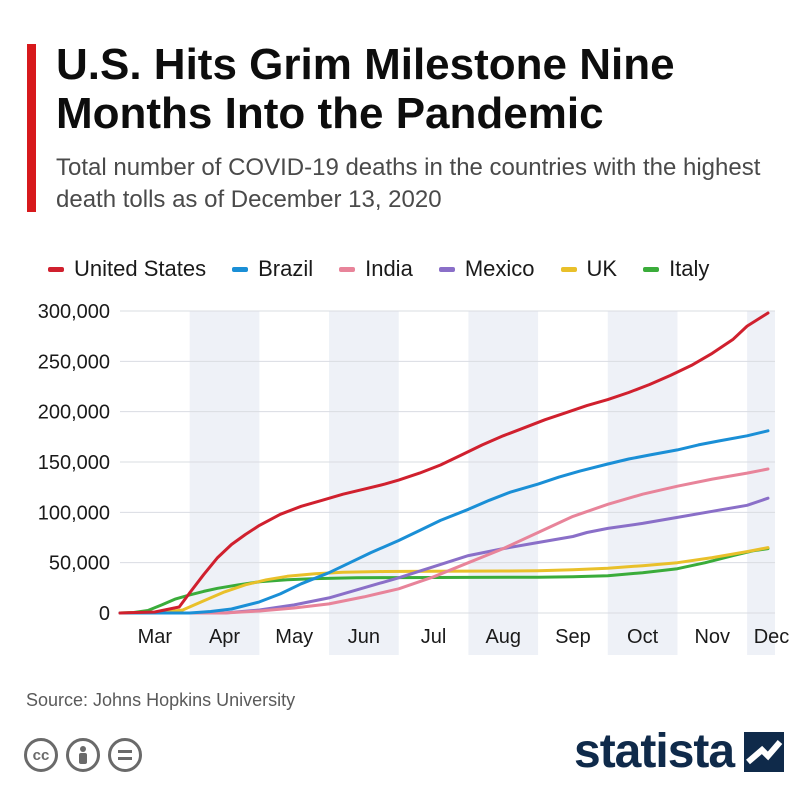 This screenshot has width=800, height=800. I want to click on legend-label: Italy, so click(689, 268).